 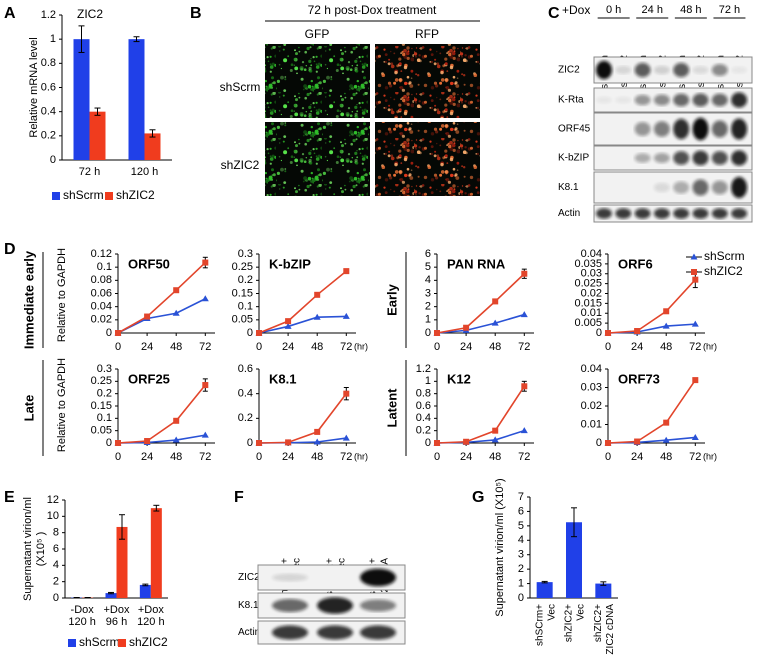 What do you see at coordinates (245, 254) in the screenshot?
I see `y-tick-label: 0.3` at bounding box center [245, 254].